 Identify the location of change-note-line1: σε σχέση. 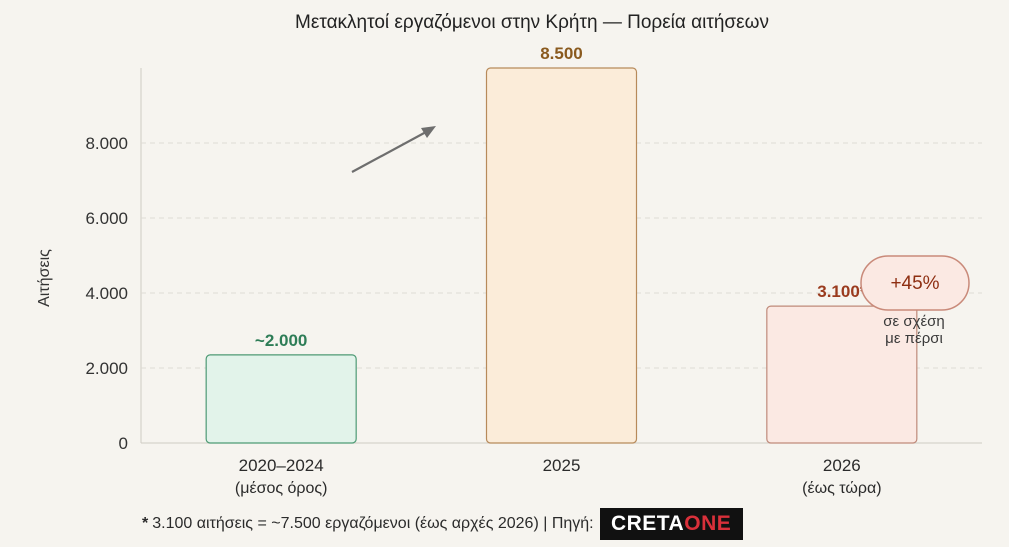
(914, 321).